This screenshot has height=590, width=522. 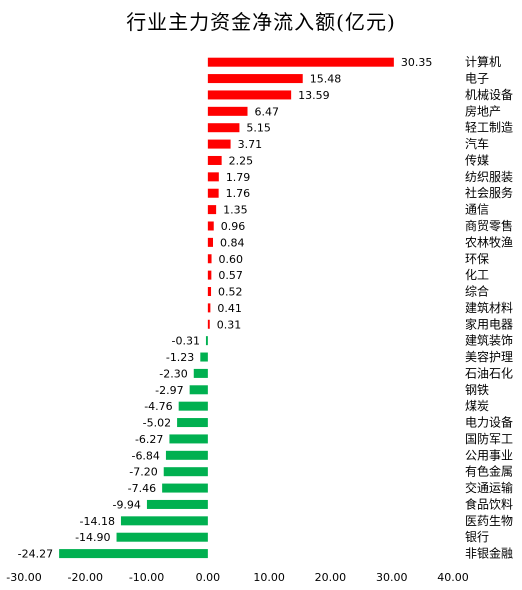 What do you see at coordinates (92, 537) in the screenshot?
I see `data-label: -14.90` at bounding box center [92, 537].